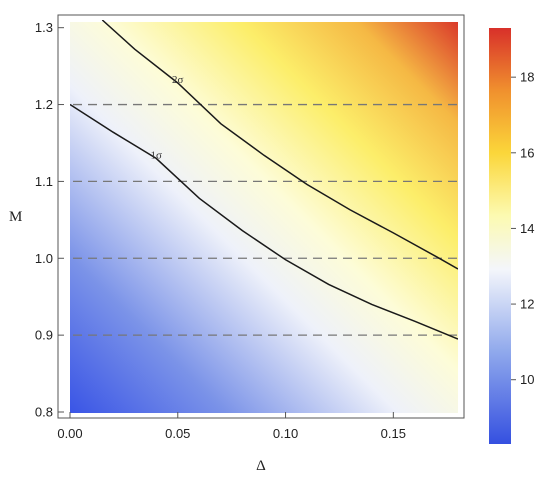  Describe the element at coordinates (44, 104) in the screenshot. I see `y-tick-label: 1.2` at that location.